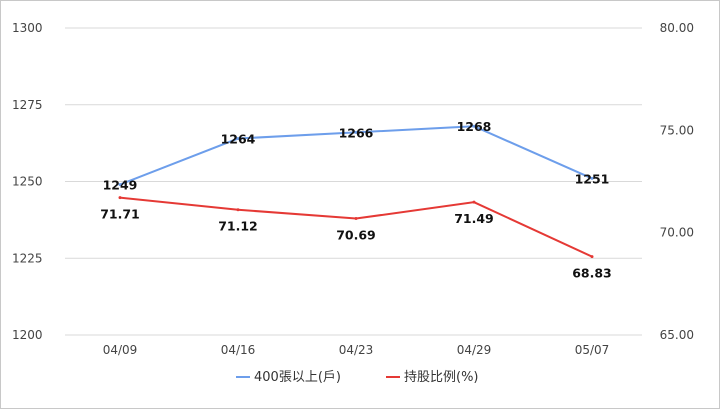 This screenshot has height=409, width=720. What do you see at coordinates (474, 350) in the screenshot?
I see `x-tick-label: 04/29` at bounding box center [474, 350].